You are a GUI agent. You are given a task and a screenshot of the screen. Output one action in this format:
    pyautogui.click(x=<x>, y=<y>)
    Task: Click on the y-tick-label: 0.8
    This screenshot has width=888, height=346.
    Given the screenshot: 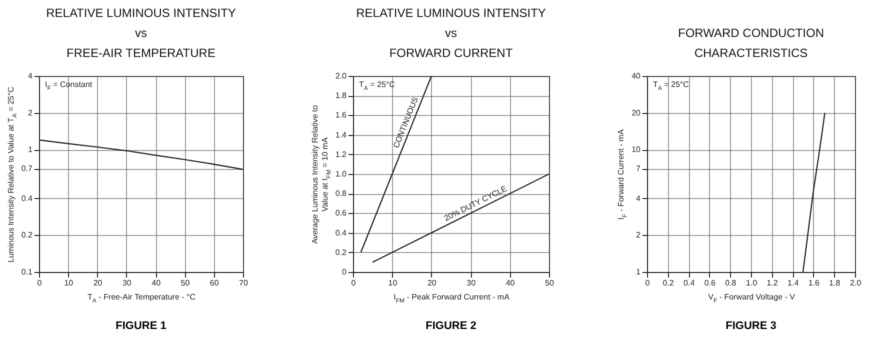 What is the action you would take?
    pyautogui.click(x=341, y=193)
    